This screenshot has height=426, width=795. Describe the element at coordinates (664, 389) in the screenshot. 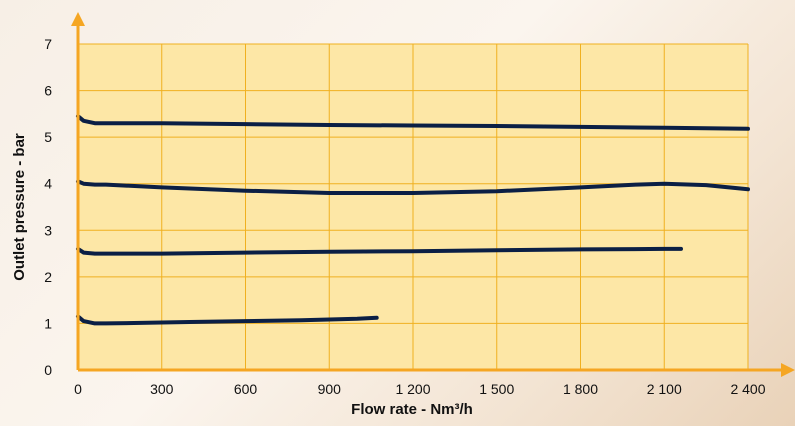

I see `x-tick-label: 2 100` at that location.